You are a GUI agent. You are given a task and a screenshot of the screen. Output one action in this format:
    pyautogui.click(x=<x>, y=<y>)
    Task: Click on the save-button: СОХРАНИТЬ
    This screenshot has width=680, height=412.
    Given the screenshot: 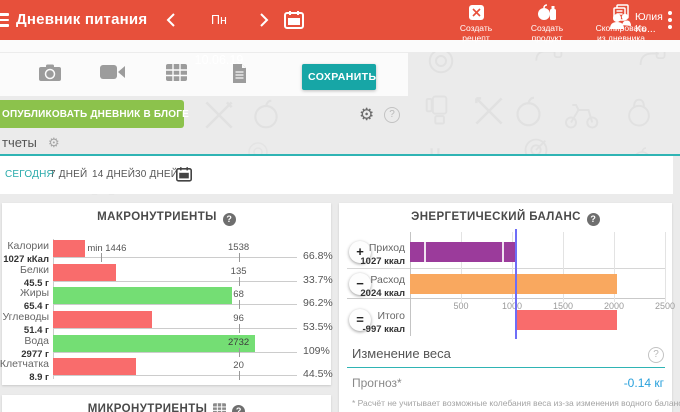 What is the action you would take?
    pyautogui.click(x=339, y=77)
    